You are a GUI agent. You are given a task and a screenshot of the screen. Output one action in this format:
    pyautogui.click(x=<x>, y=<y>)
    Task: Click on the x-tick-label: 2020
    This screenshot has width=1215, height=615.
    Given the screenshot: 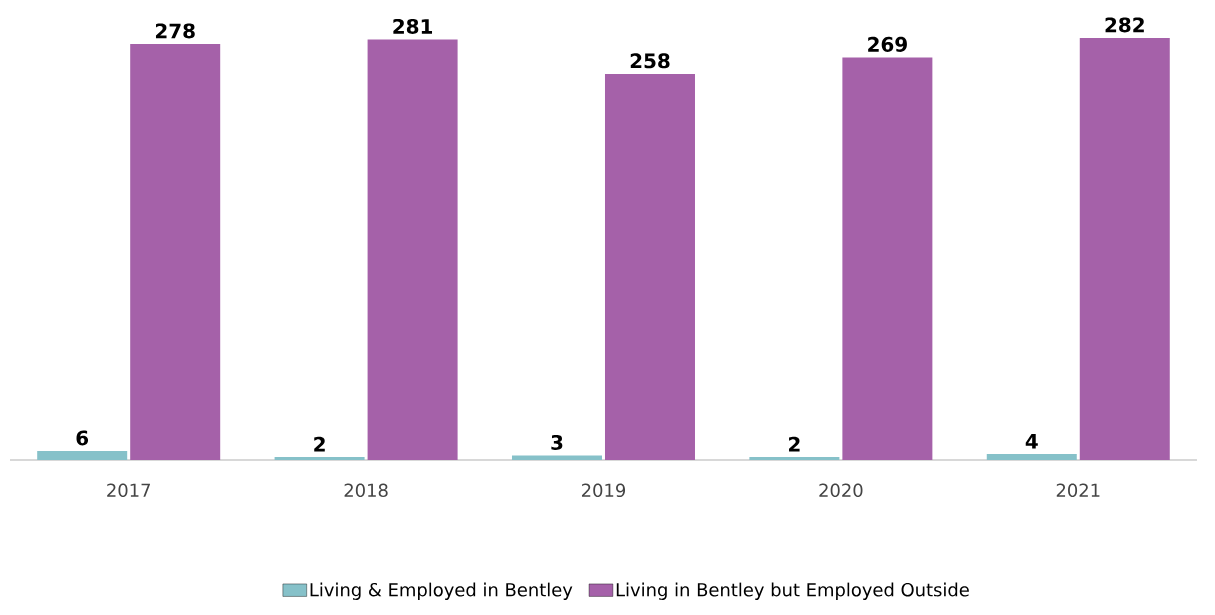 What is the action you would take?
    pyautogui.click(x=841, y=490)
    